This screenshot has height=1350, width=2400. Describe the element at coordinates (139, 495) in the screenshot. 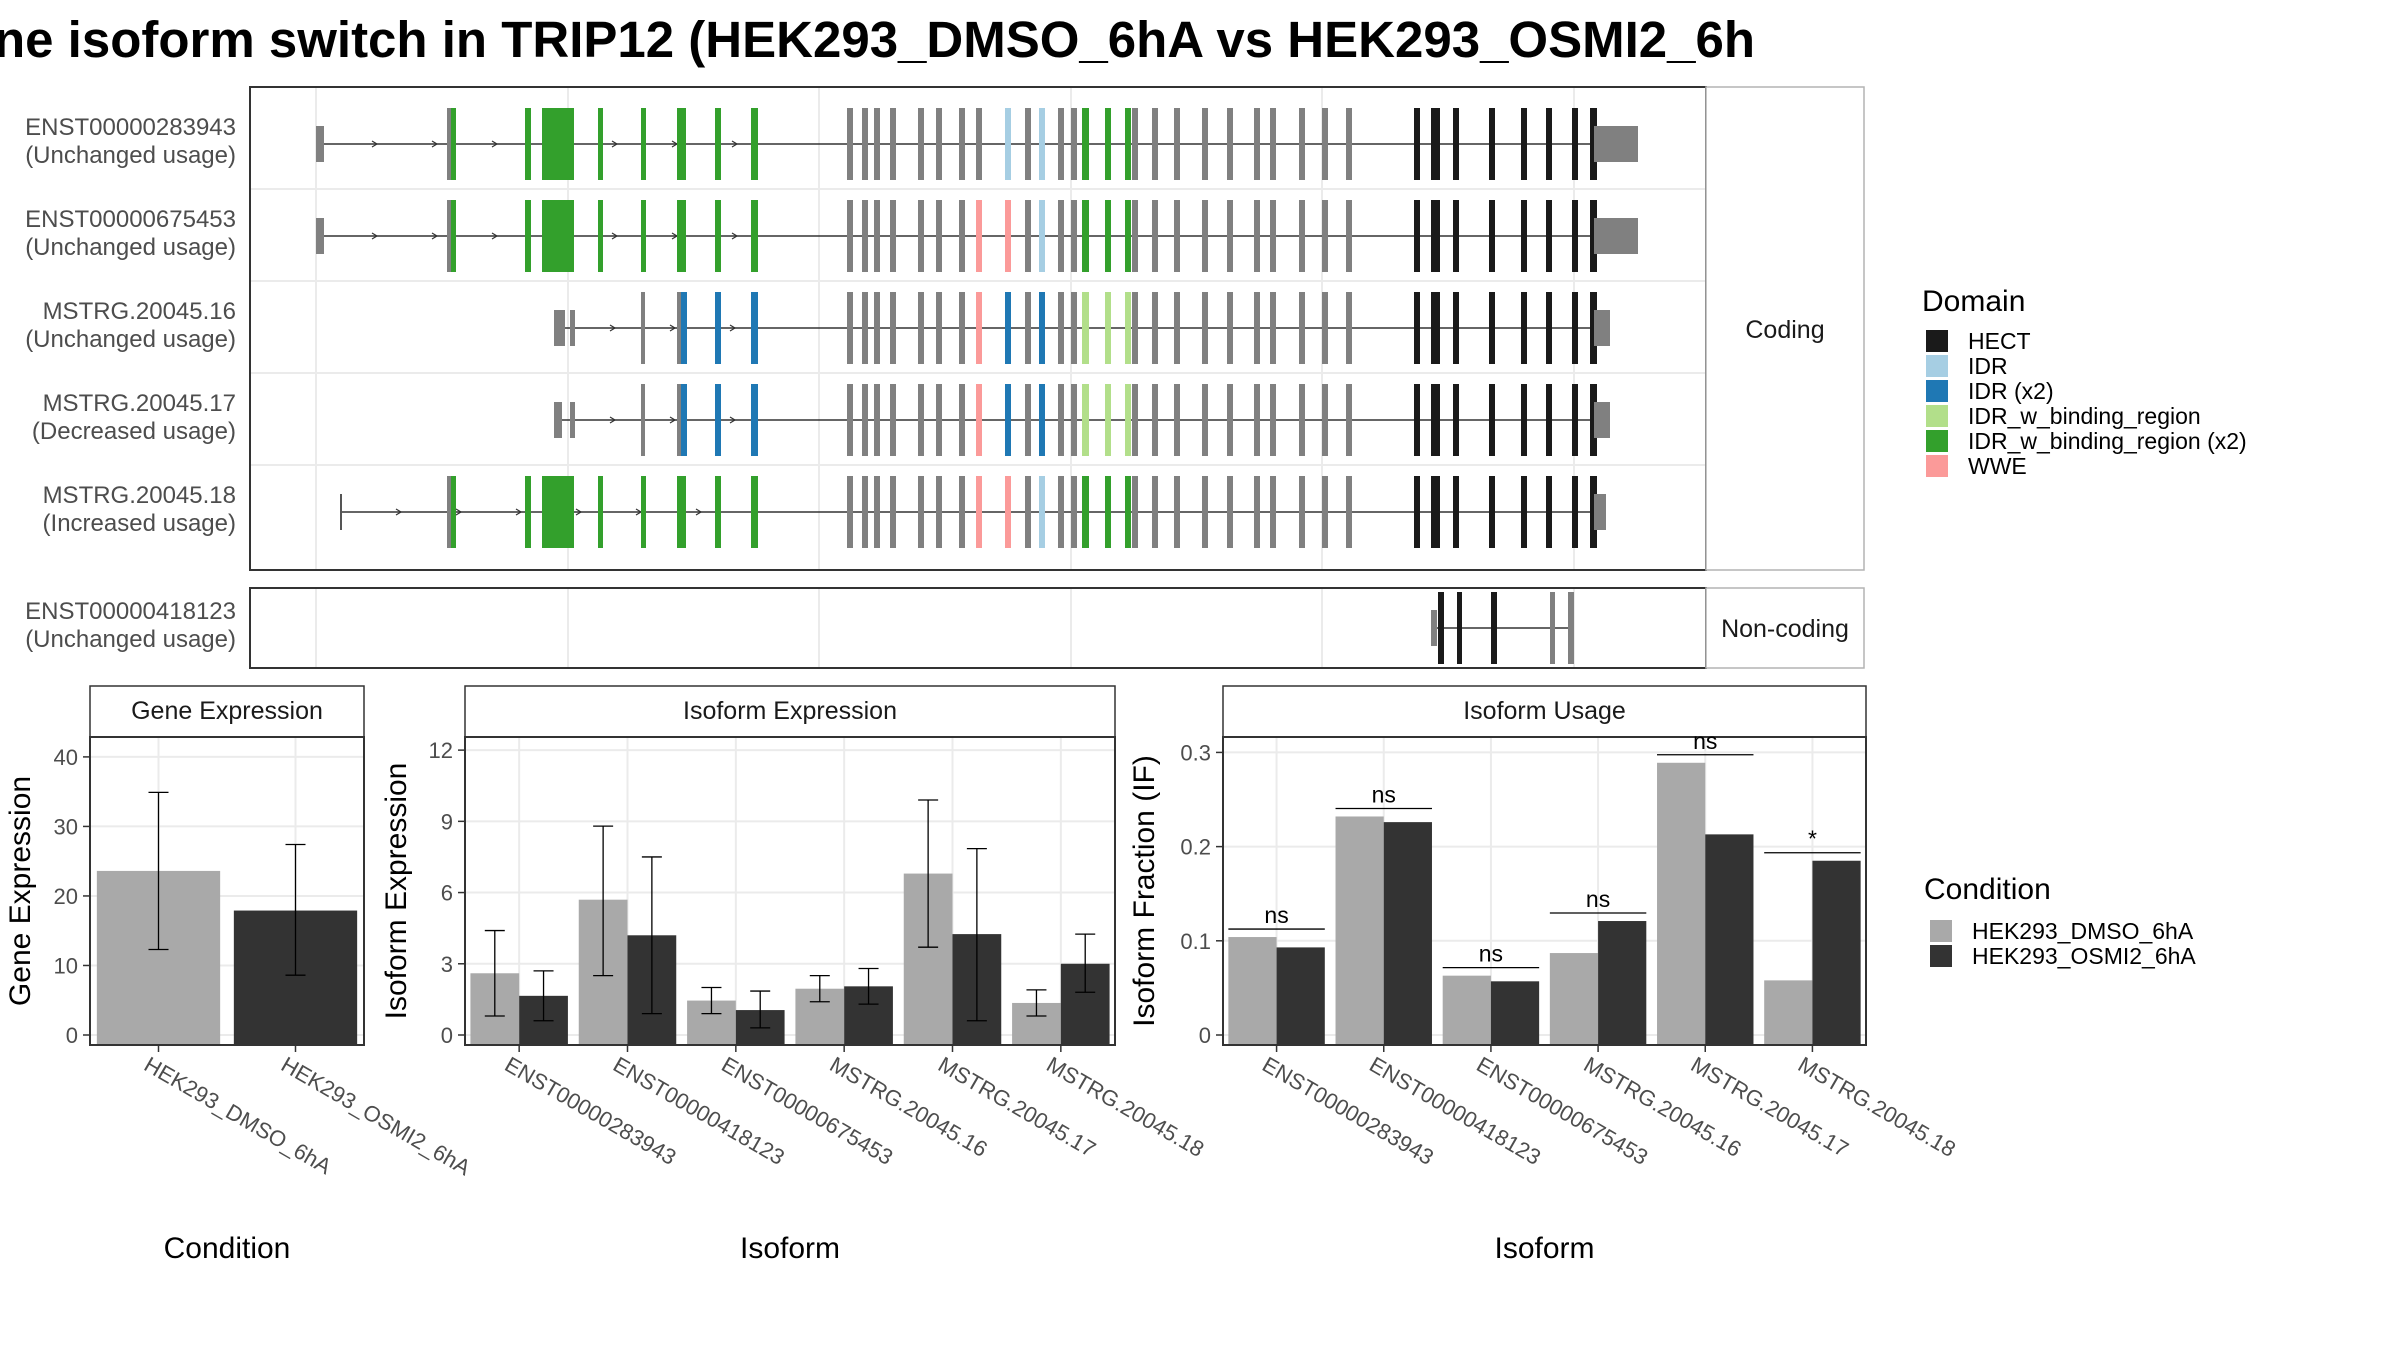

I see `isoform-id-label: MSTRG.20045.18` at that location.